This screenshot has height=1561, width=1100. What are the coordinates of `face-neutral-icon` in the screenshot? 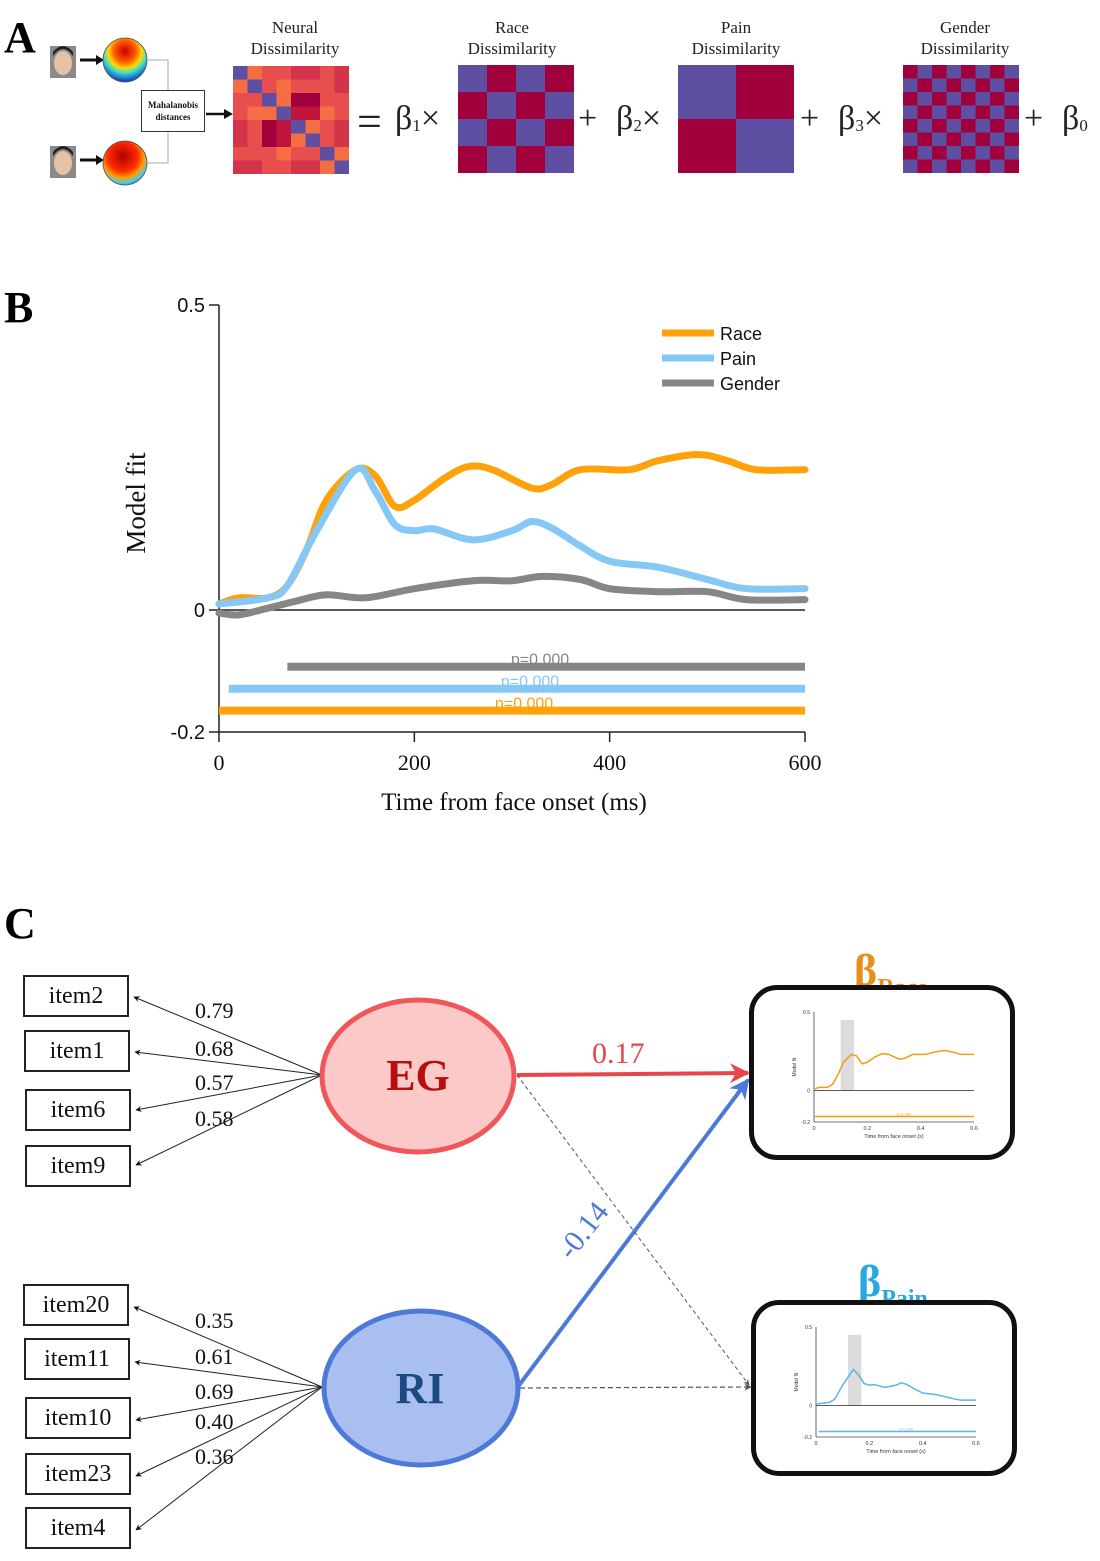 It's located at (63, 62).